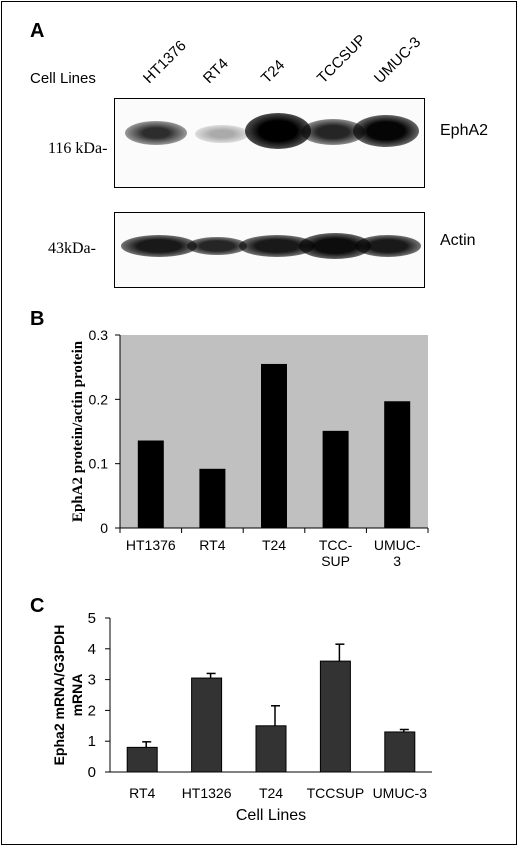 Image resolution: width=520 pixels, height=848 pixels. I want to click on y-tick-label: 0.1, so click(99, 464).